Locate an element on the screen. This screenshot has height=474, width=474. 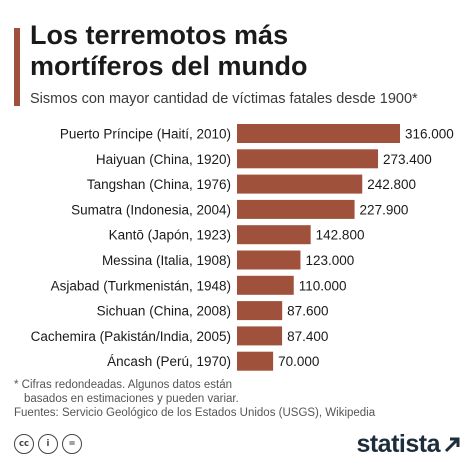
statista-logo-icon is located at coordinates (452, 444).